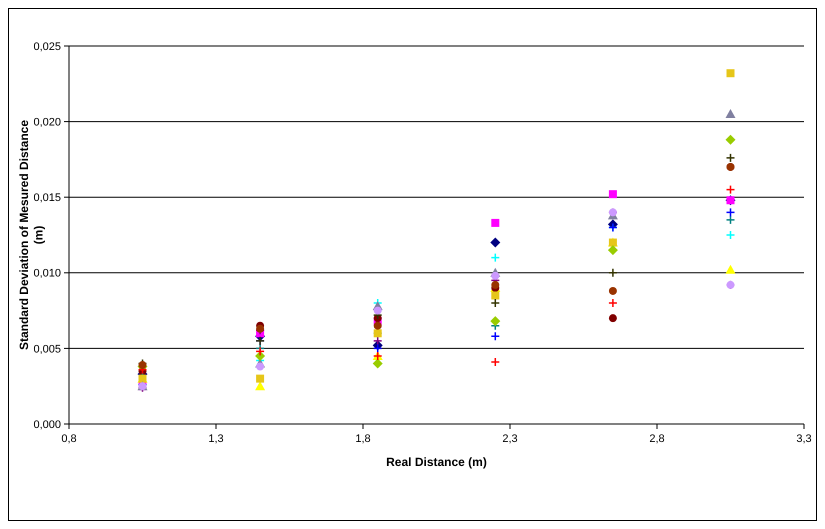 The height and width of the screenshot is (529, 825). Describe the element at coordinates (47, 424) in the screenshot. I see `y-tick-label: 0,000` at that location.